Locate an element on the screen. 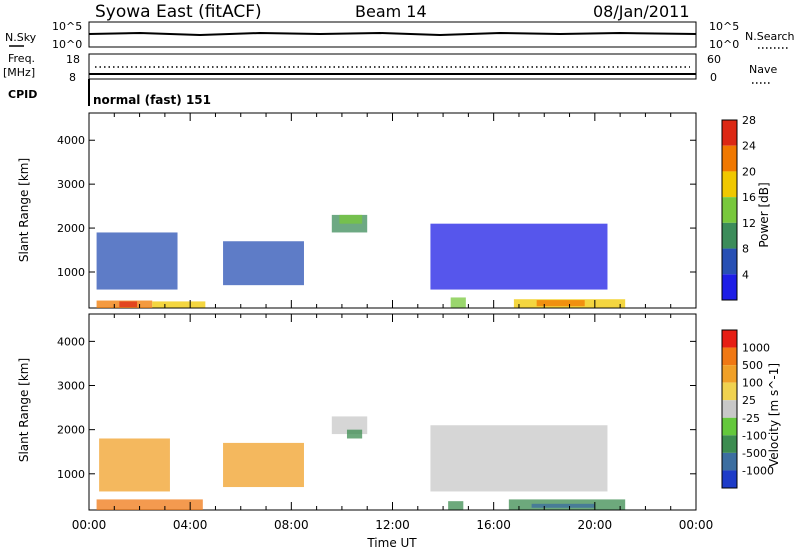 The width and height of the screenshot is (800, 554). colorbar-tick-label: 28 is located at coordinates (749, 120).